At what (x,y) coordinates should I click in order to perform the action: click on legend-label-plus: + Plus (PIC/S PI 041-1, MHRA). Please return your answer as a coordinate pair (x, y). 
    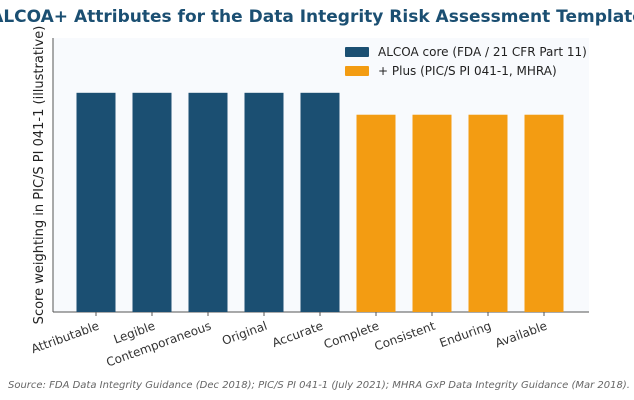
    Looking at the image, I should click on (467, 71).